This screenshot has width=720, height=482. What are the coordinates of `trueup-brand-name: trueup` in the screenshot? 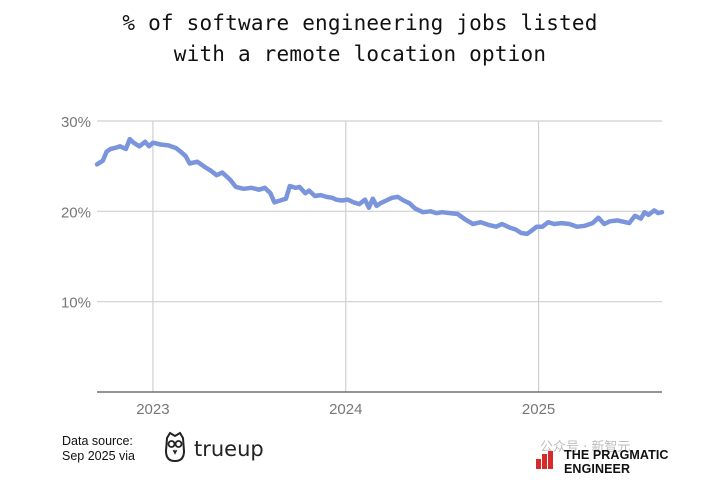 It's located at (229, 449).